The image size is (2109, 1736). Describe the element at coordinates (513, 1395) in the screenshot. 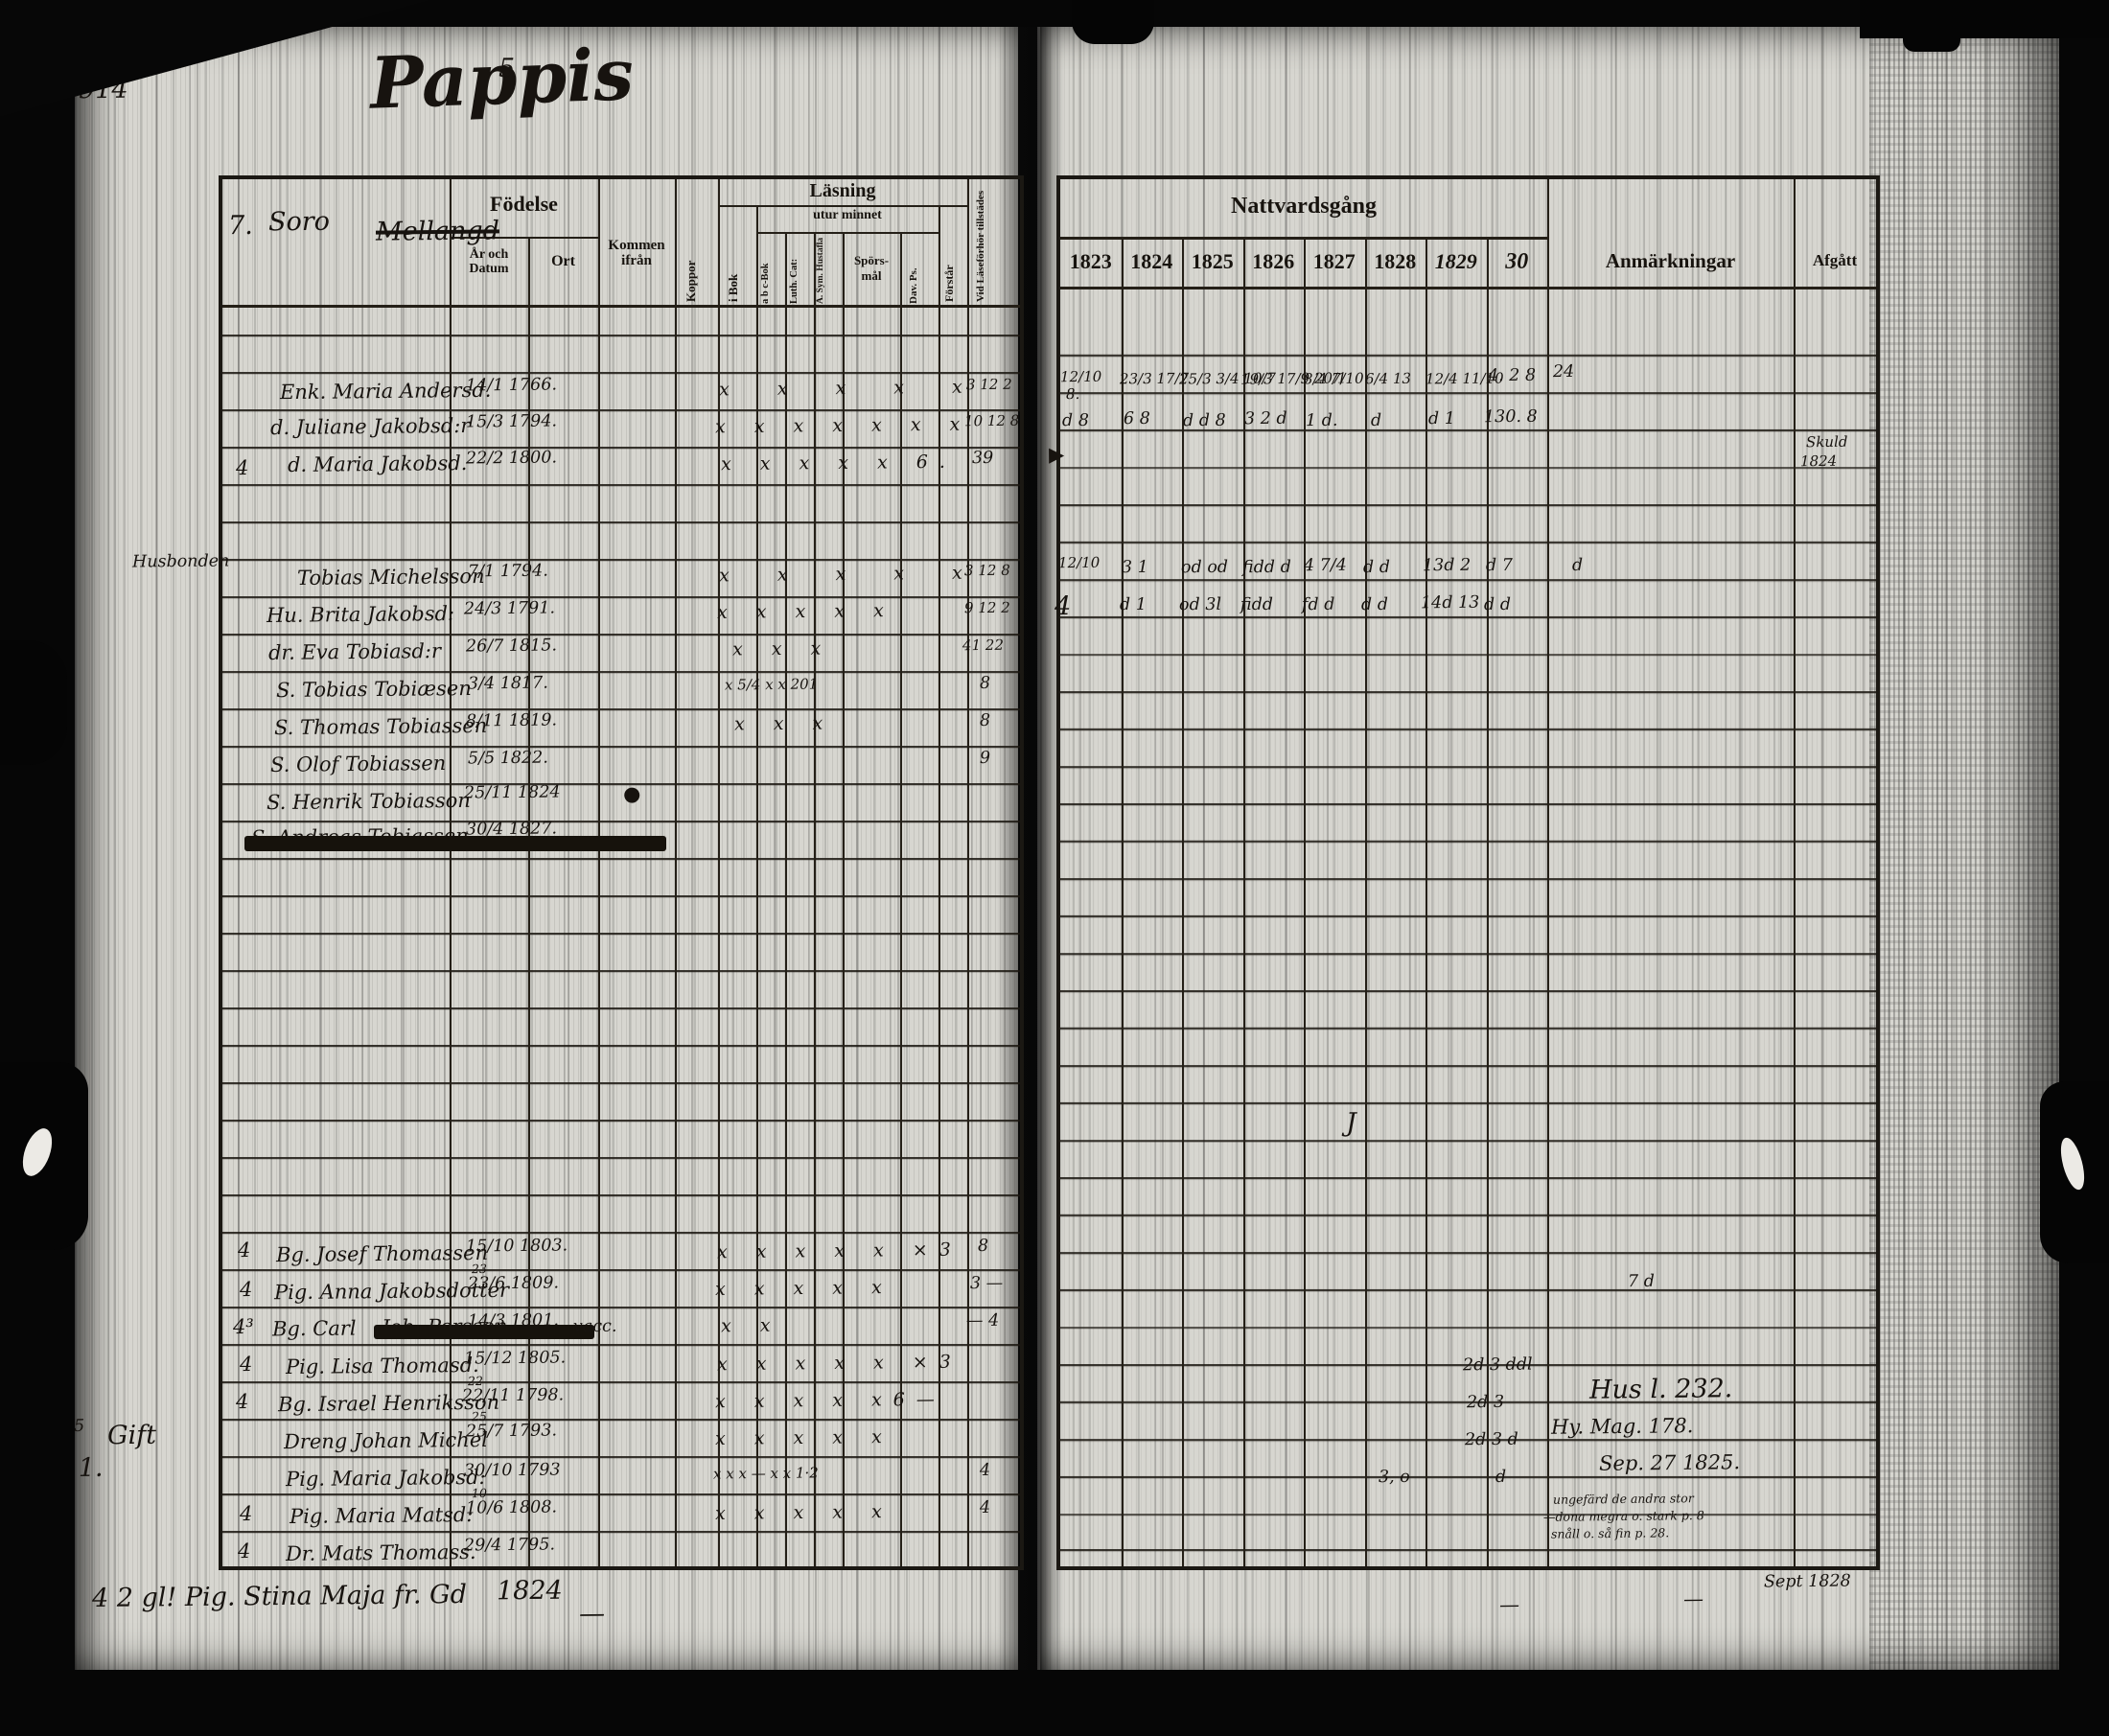

I see `handwritten-entry: 22/11 1798.` at that location.